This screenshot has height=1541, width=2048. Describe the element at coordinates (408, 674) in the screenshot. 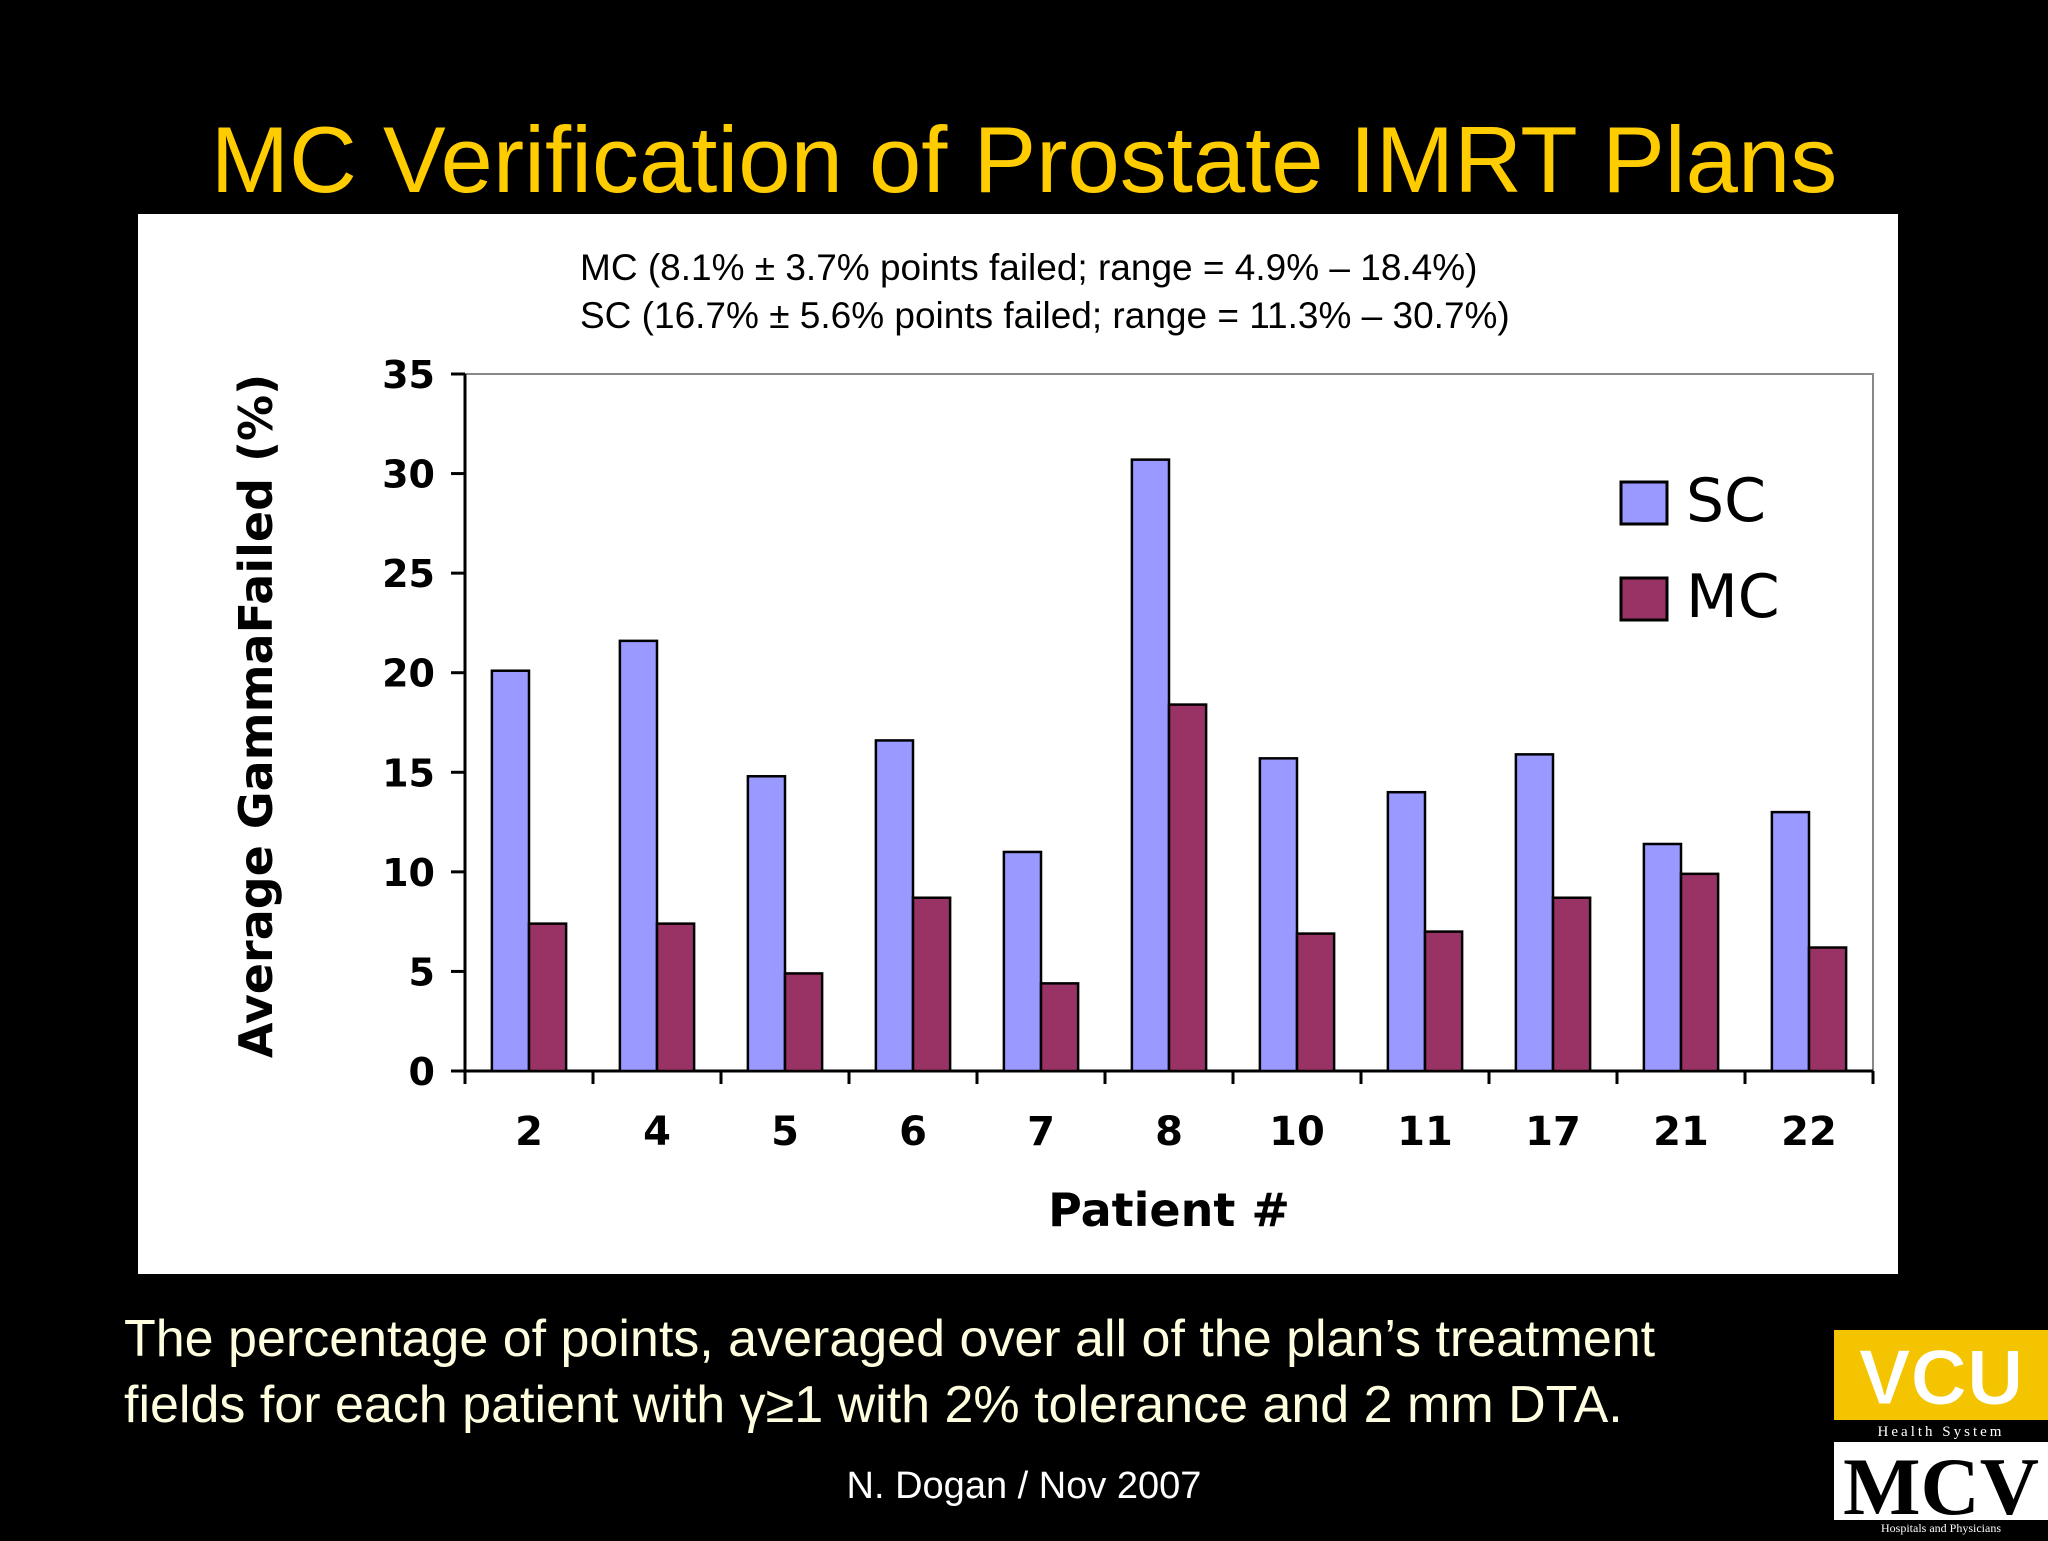

I see `y-tick-label: 20` at that location.